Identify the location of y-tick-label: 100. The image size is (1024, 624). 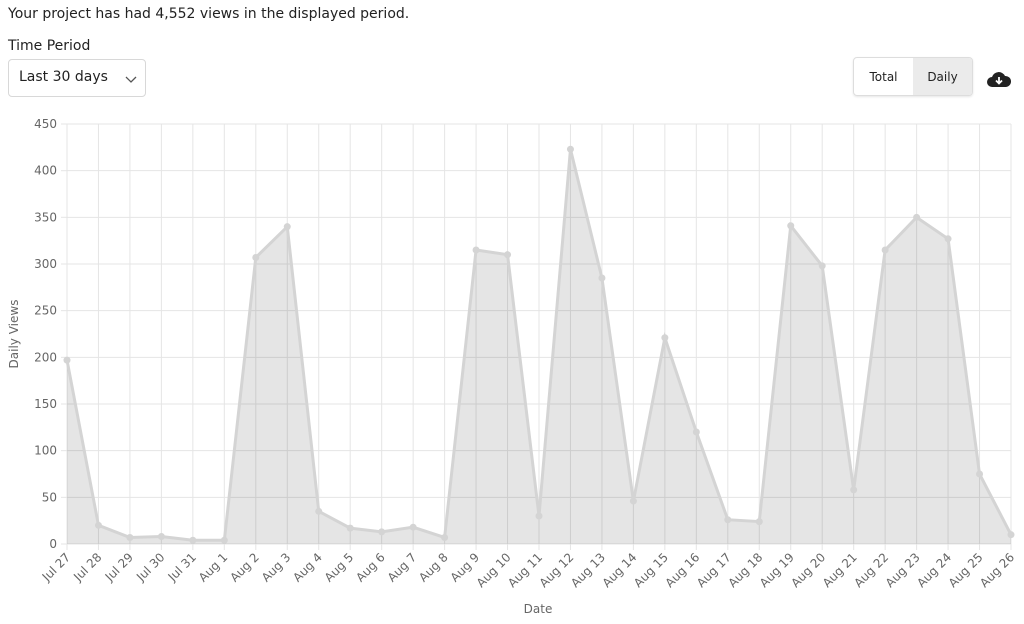
(45, 451).